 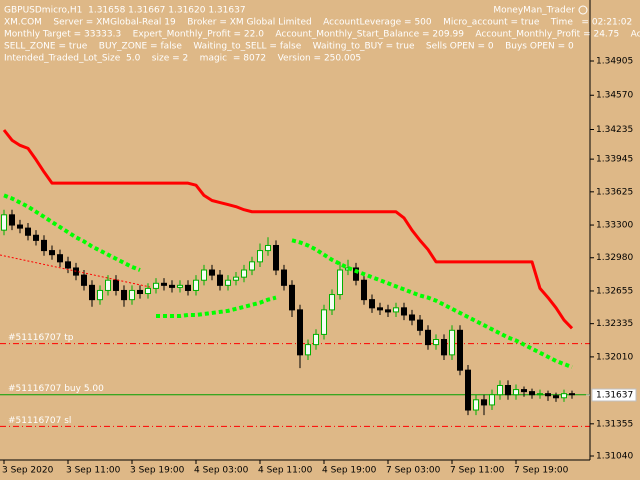 I want to click on x-tick-label: 4 Sep 03:00, so click(x=221, y=471).